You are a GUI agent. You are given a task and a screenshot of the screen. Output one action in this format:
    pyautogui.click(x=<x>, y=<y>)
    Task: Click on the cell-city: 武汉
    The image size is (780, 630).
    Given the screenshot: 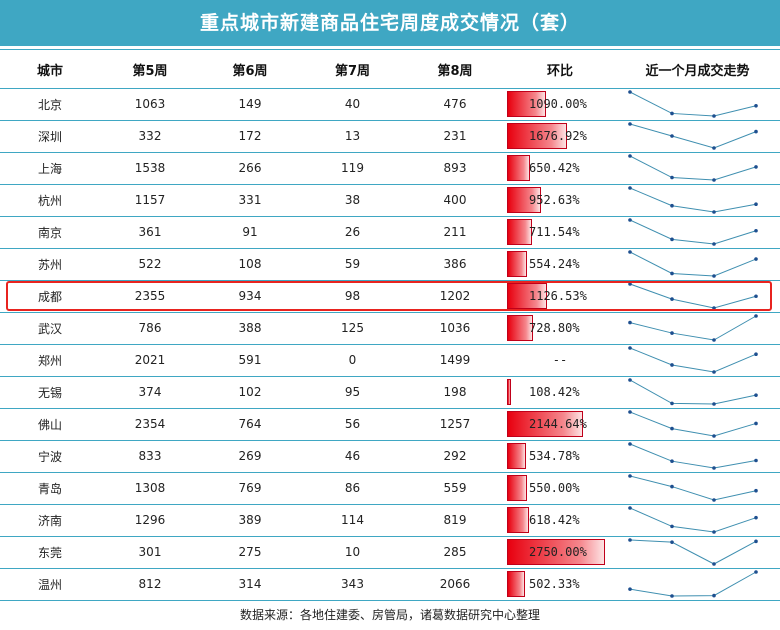 What is the action you would take?
    pyautogui.click(x=49, y=328)
    